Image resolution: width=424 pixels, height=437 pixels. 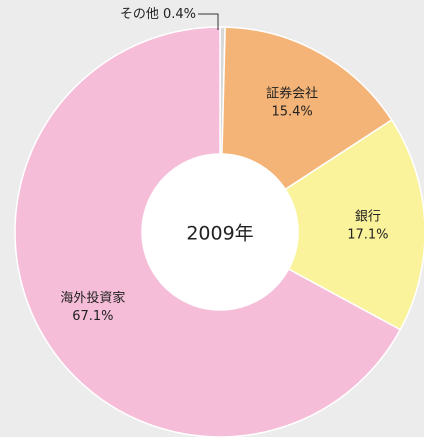 I want to click on slice-label: その他 0.4%, so click(x=158, y=14).